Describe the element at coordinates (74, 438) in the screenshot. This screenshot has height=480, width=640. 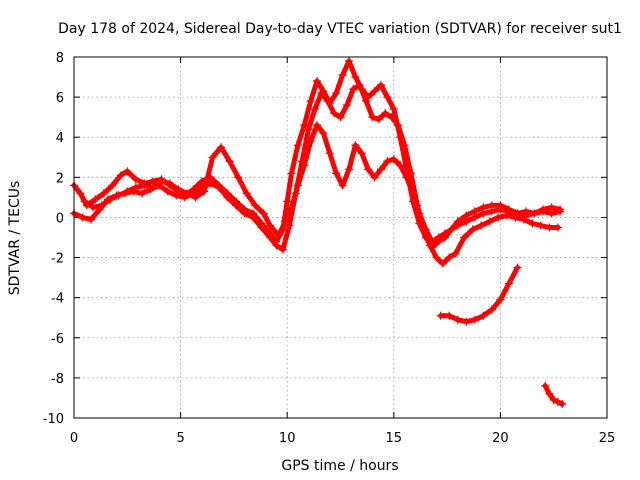
I see `x-tick-label: 0` at that location.